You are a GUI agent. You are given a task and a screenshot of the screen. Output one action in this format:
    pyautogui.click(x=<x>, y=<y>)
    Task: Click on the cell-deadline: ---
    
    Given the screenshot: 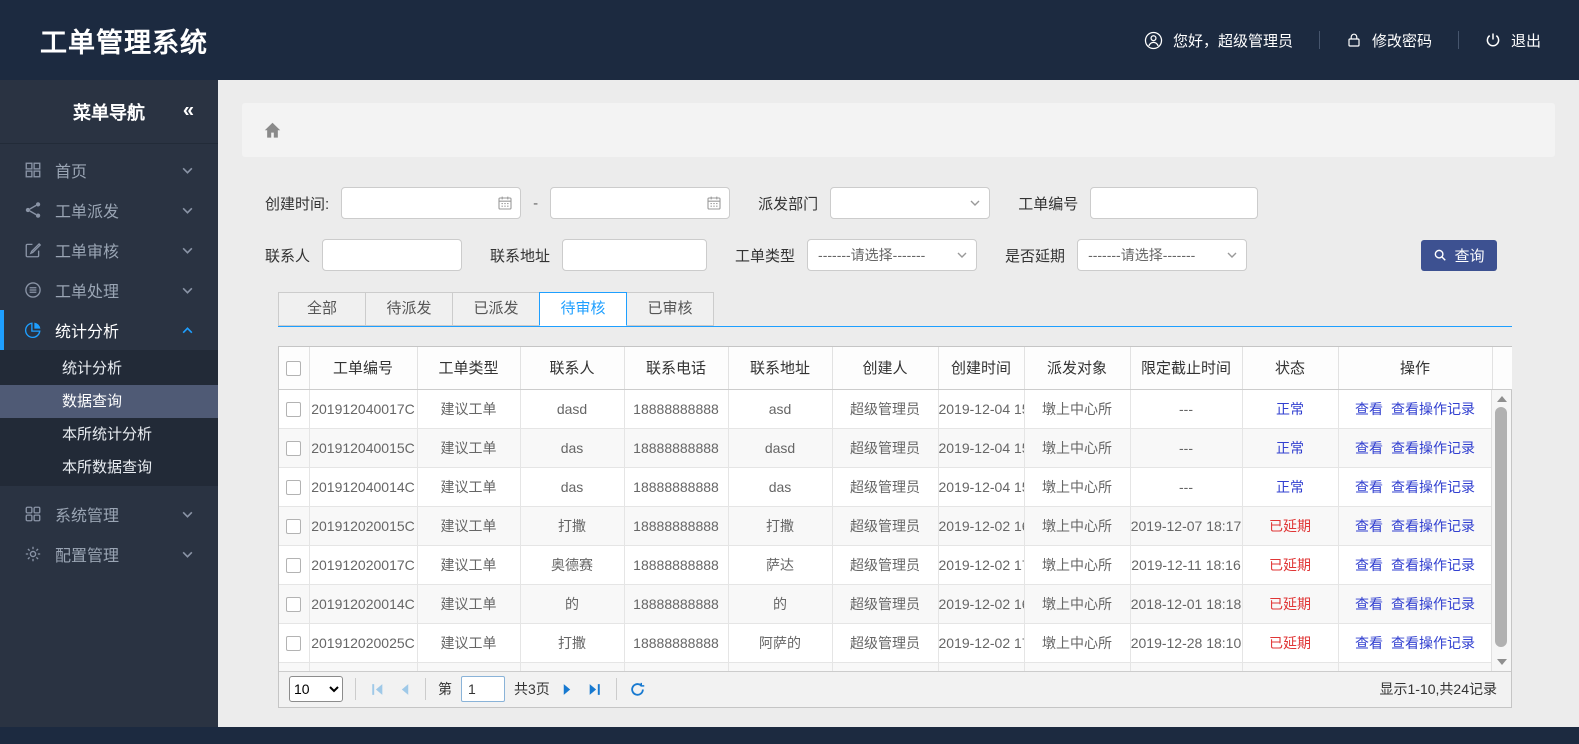 What is the action you would take?
    pyautogui.click(x=1186, y=409)
    